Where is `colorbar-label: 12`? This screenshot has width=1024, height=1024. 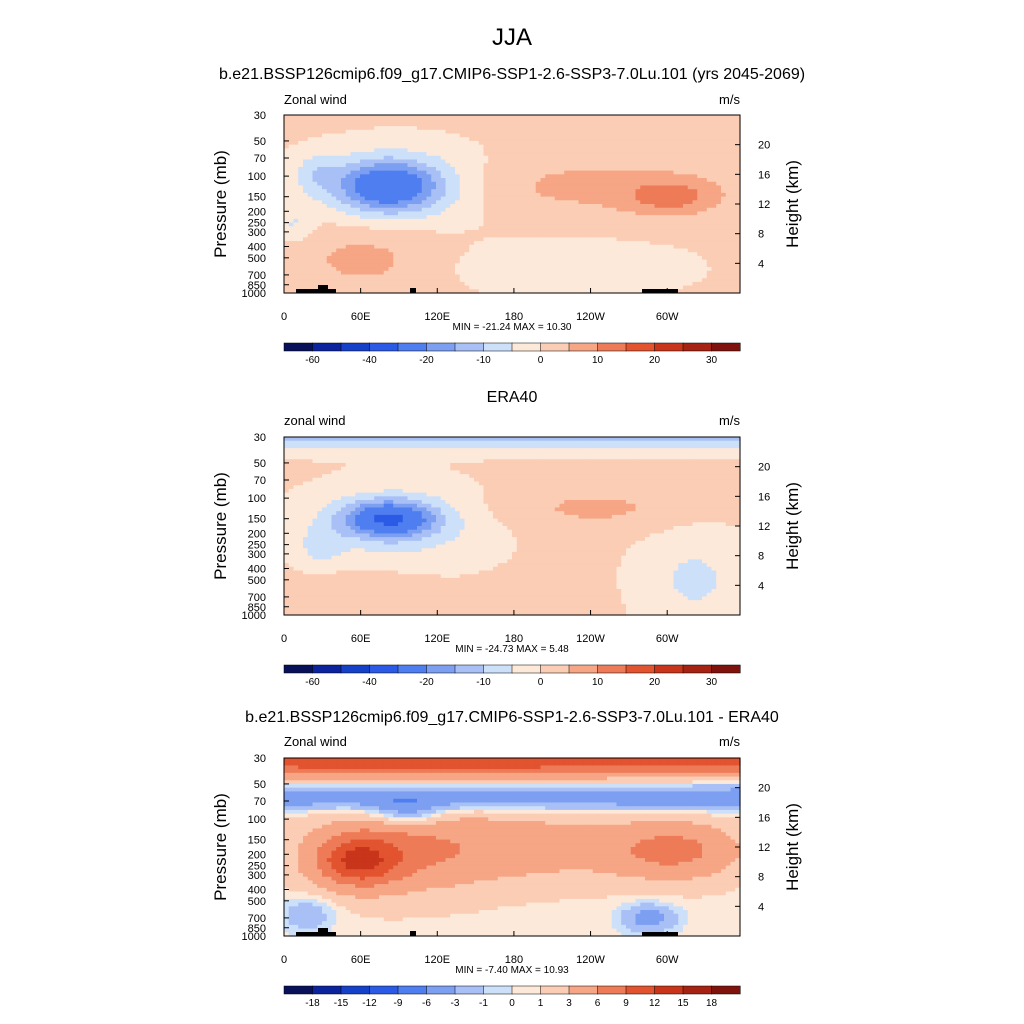 colorbar-label: 12 is located at coordinates (655, 1003).